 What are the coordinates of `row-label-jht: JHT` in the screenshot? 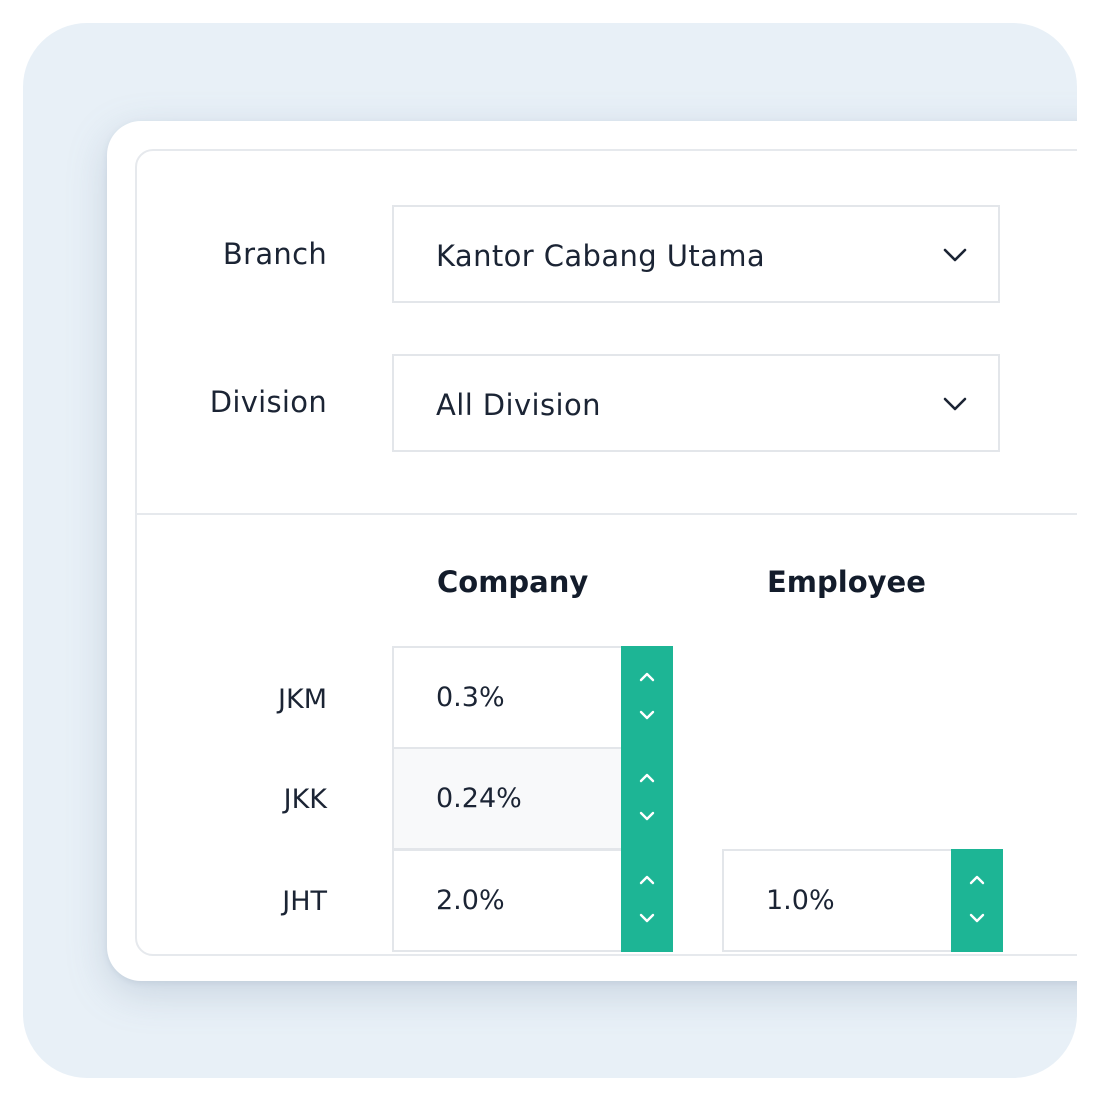 It's located at (304, 901).